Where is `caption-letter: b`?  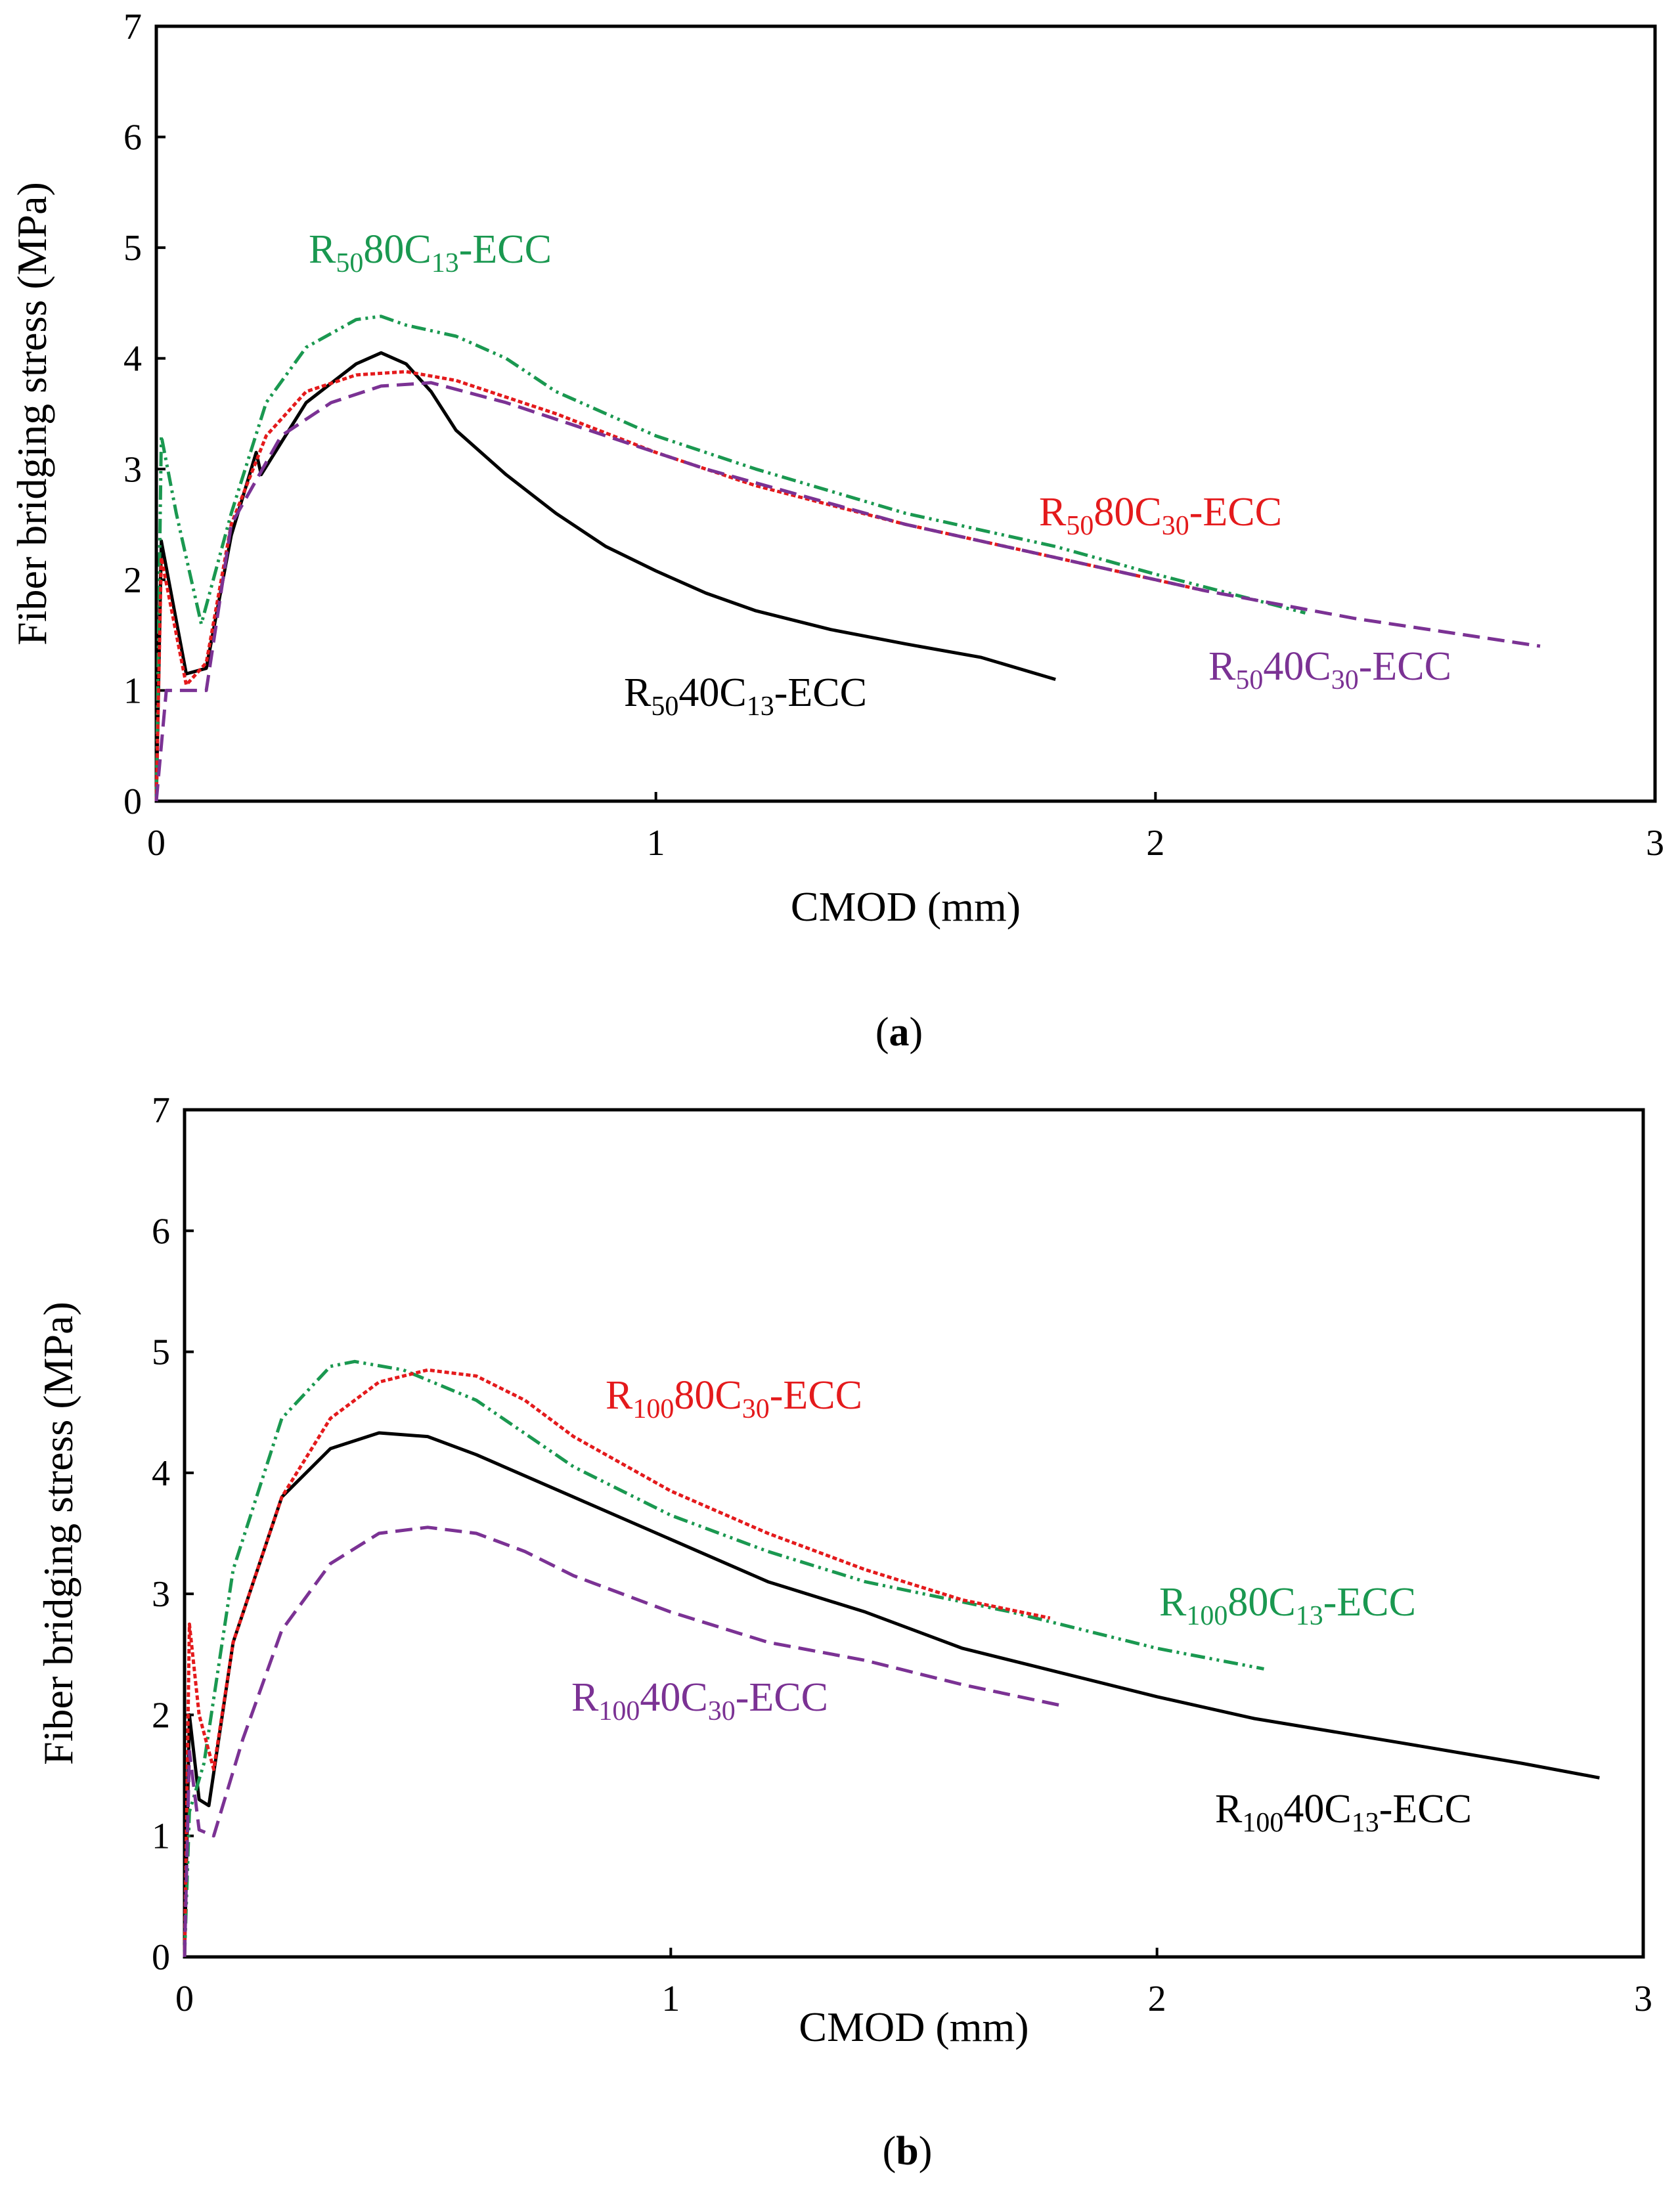 caption-letter: b is located at coordinates (907, 2151).